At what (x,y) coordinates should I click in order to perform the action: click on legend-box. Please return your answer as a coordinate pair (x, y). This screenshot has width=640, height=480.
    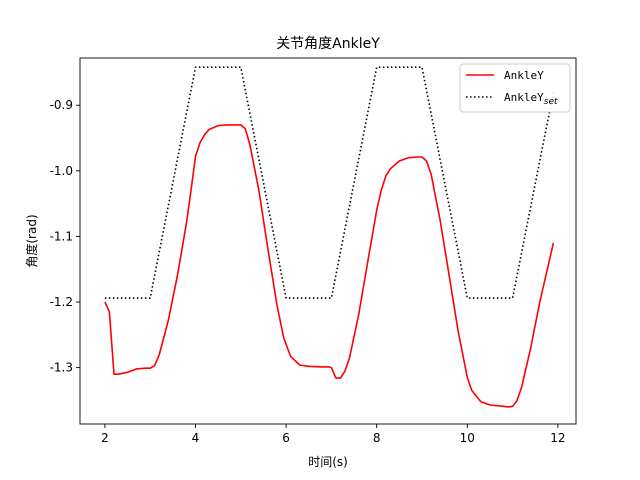
    Looking at the image, I should click on (515, 88).